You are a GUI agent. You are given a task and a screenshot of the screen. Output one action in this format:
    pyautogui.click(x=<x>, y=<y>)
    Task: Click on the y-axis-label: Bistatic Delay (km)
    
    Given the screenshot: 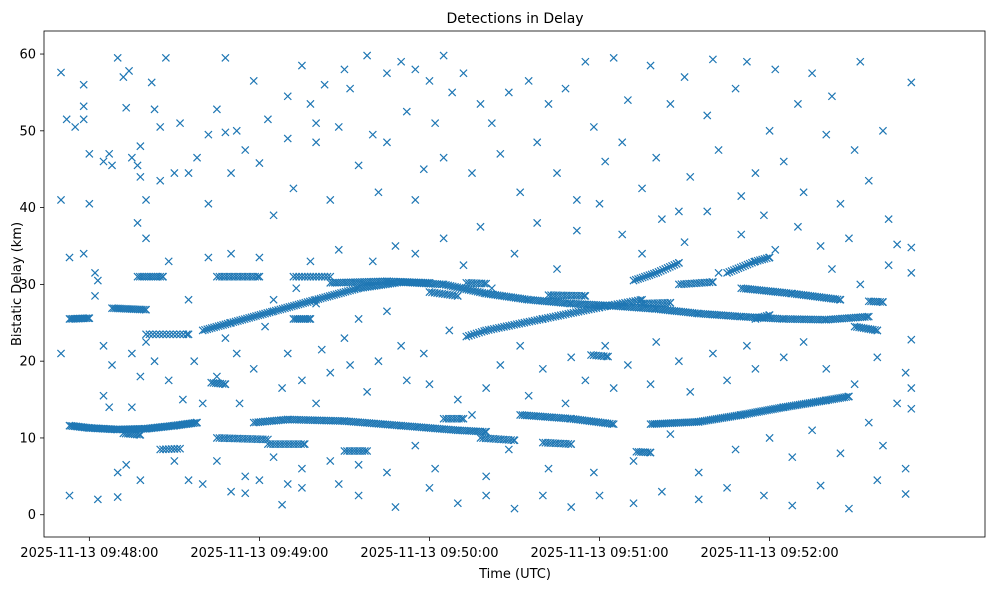 What is the action you would take?
    pyautogui.click(x=17, y=284)
    